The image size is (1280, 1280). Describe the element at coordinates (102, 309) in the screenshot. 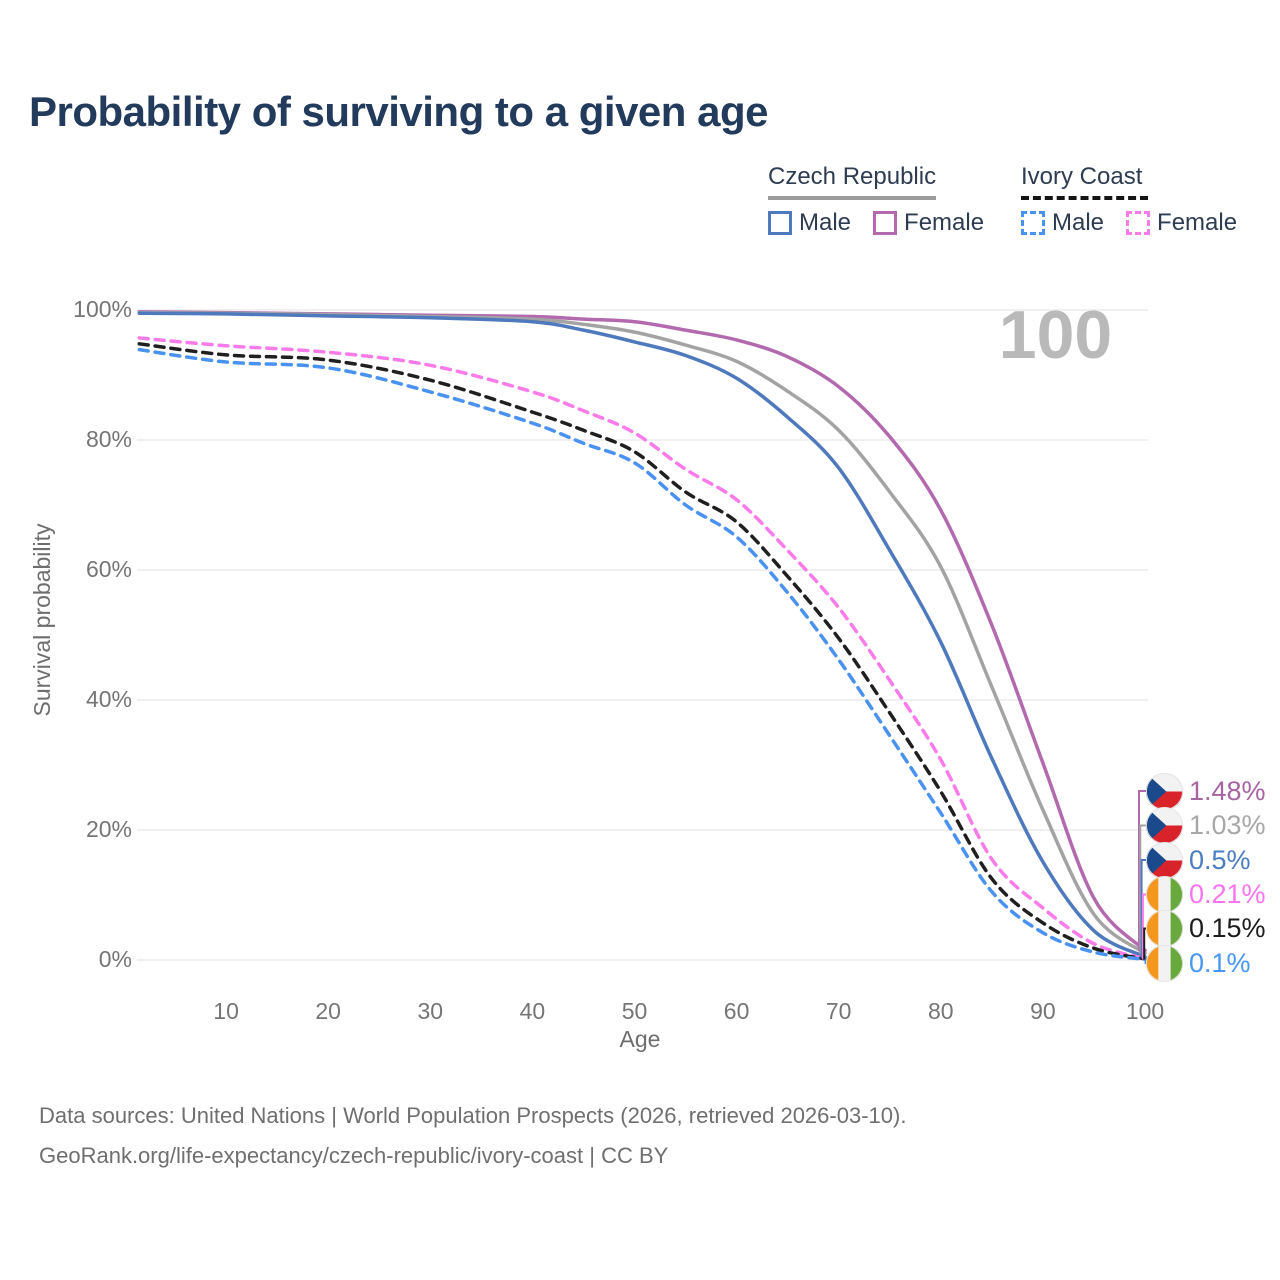

I see `y-tick-100: 100%` at that location.